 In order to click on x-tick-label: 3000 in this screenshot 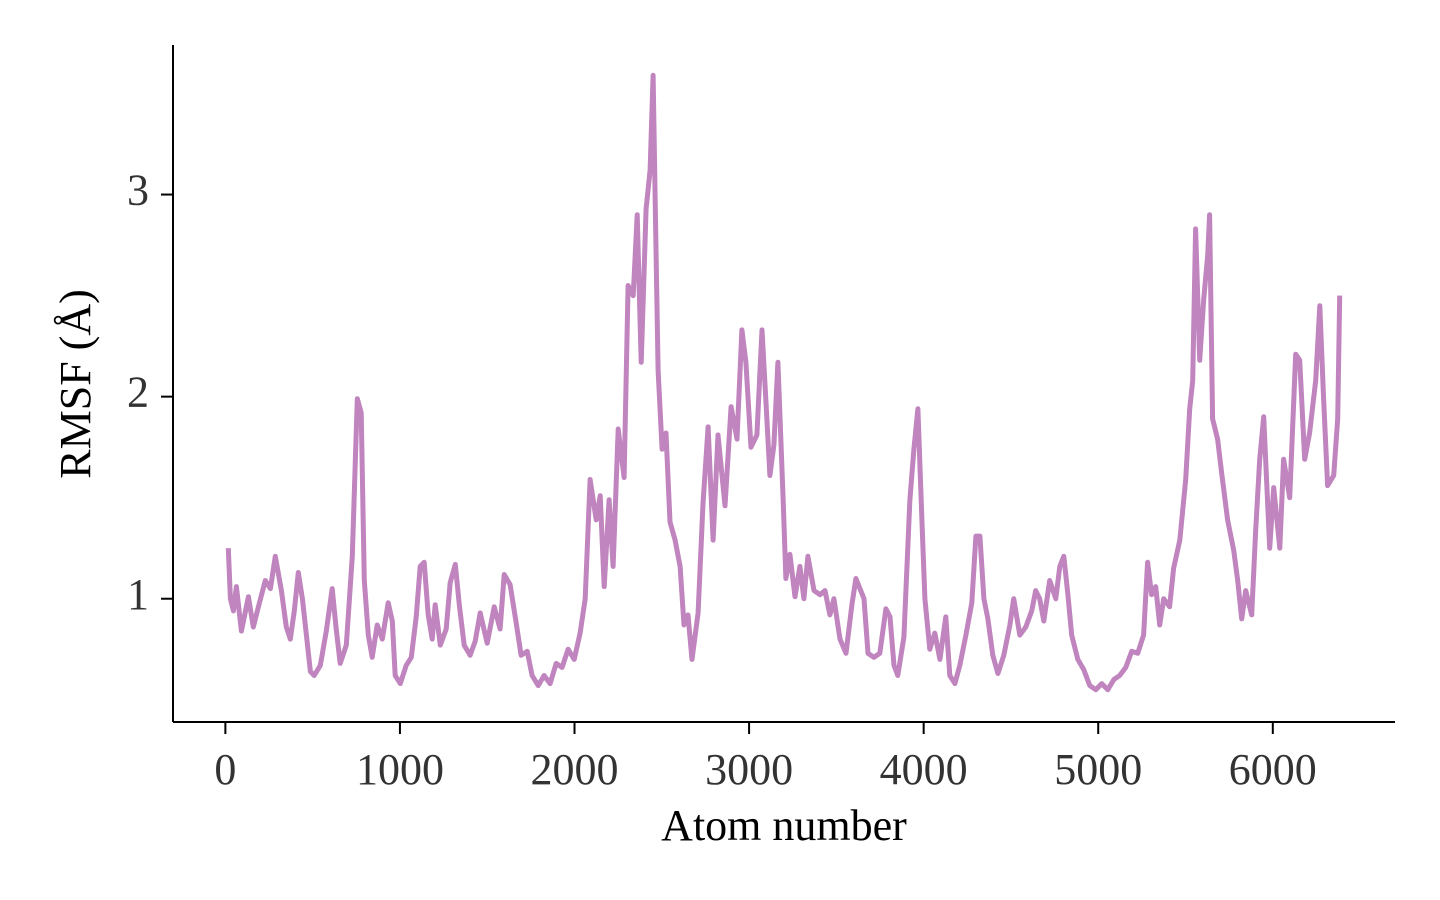, I will do `click(749, 769)`.